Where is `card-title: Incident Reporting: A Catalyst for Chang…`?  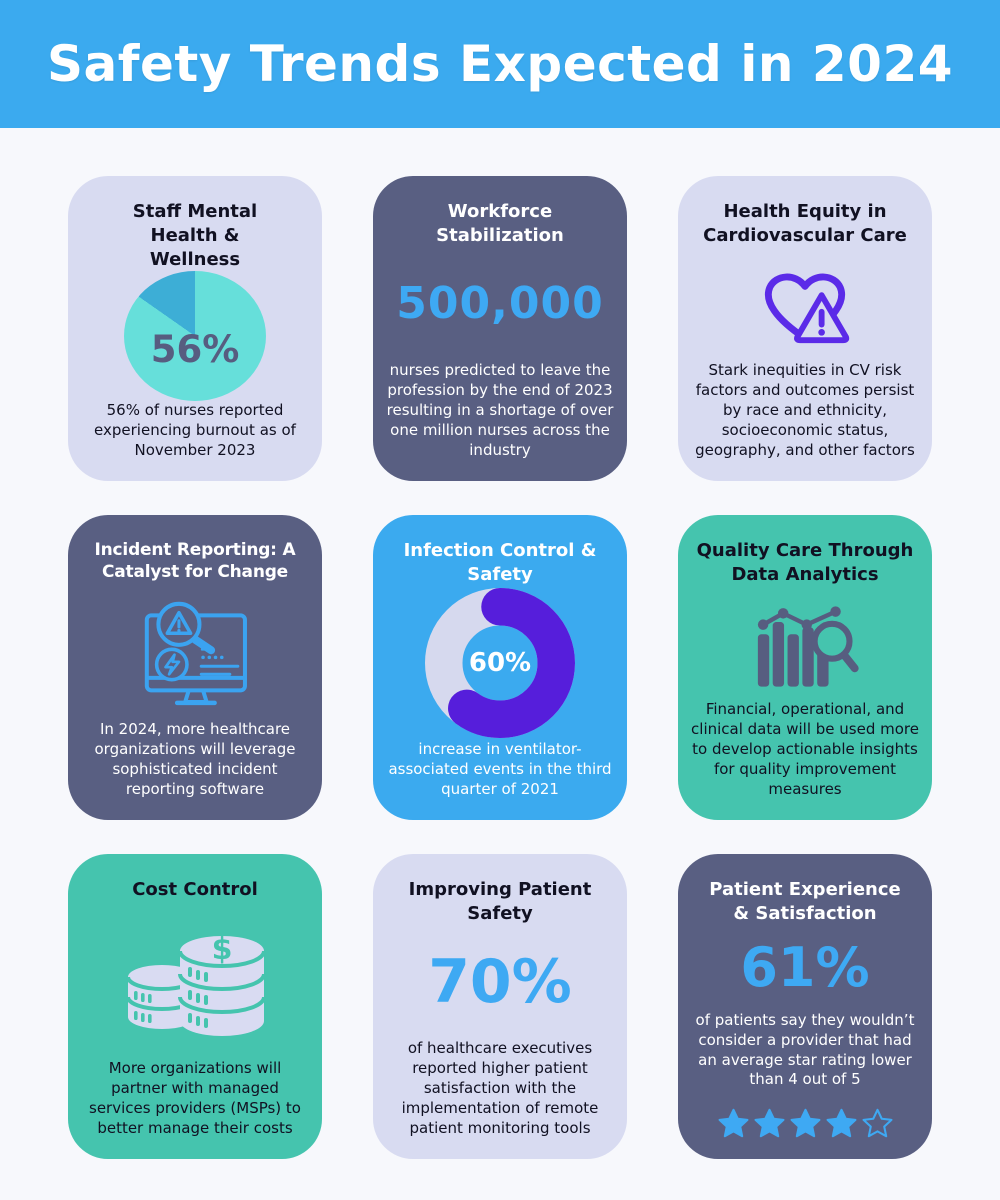
card-title: Incident Reporting: A Catalyst for Chang… is located at coordinates (195, 561).